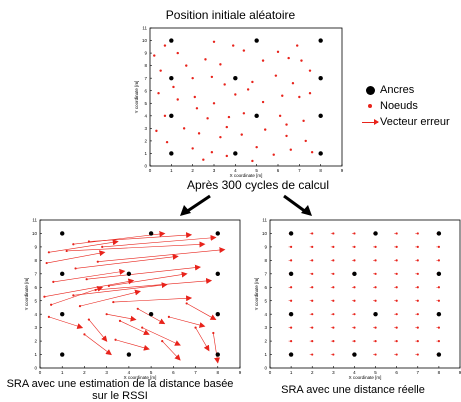 This screenshot has height=402, width=461. What do you see at coordinates (35, 354) in the screenshot?
I see `y-tick-label: 1` at bounding box center [35, 354].